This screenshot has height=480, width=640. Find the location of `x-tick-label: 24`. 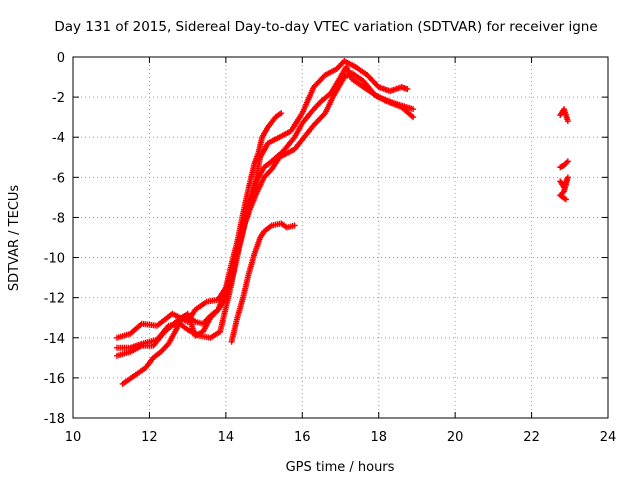

x-tick-label: 24 is located at coordinates (608, 437).